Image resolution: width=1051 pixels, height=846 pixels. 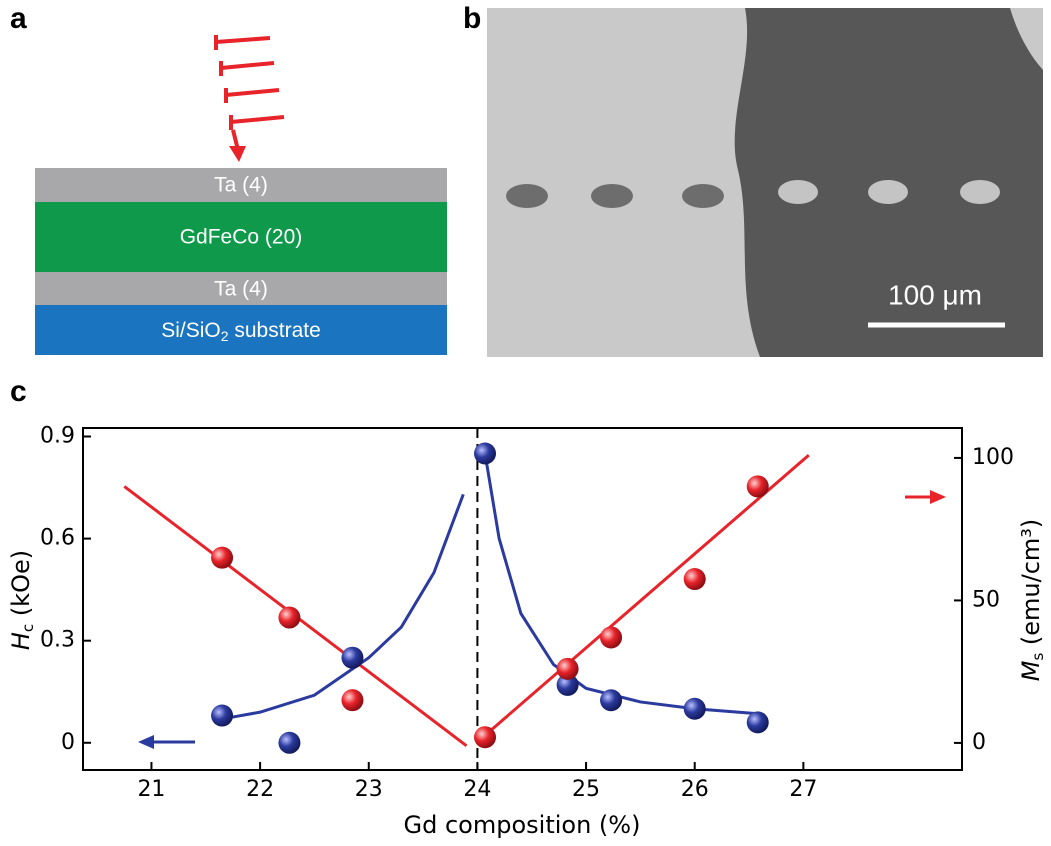 What do you see at coordinates (57, 436) in the screenshot?
I see `y-tick-label: 0.9` at bounding box center [57, 436].